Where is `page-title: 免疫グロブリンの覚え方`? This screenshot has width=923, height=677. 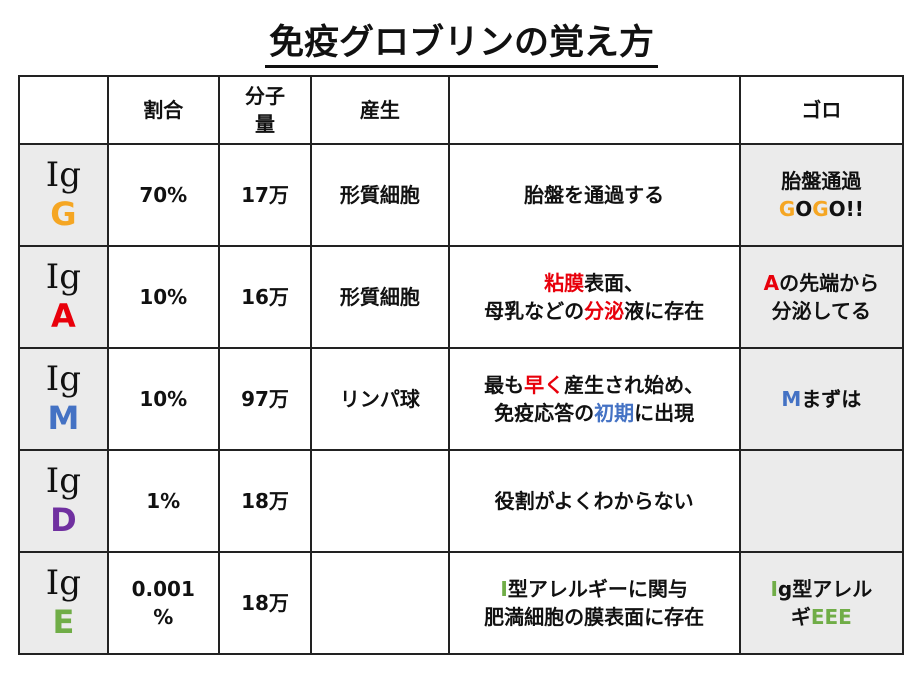
page-title: 免疫グロブリンの覚え方 is located at coordinates (461, 41).